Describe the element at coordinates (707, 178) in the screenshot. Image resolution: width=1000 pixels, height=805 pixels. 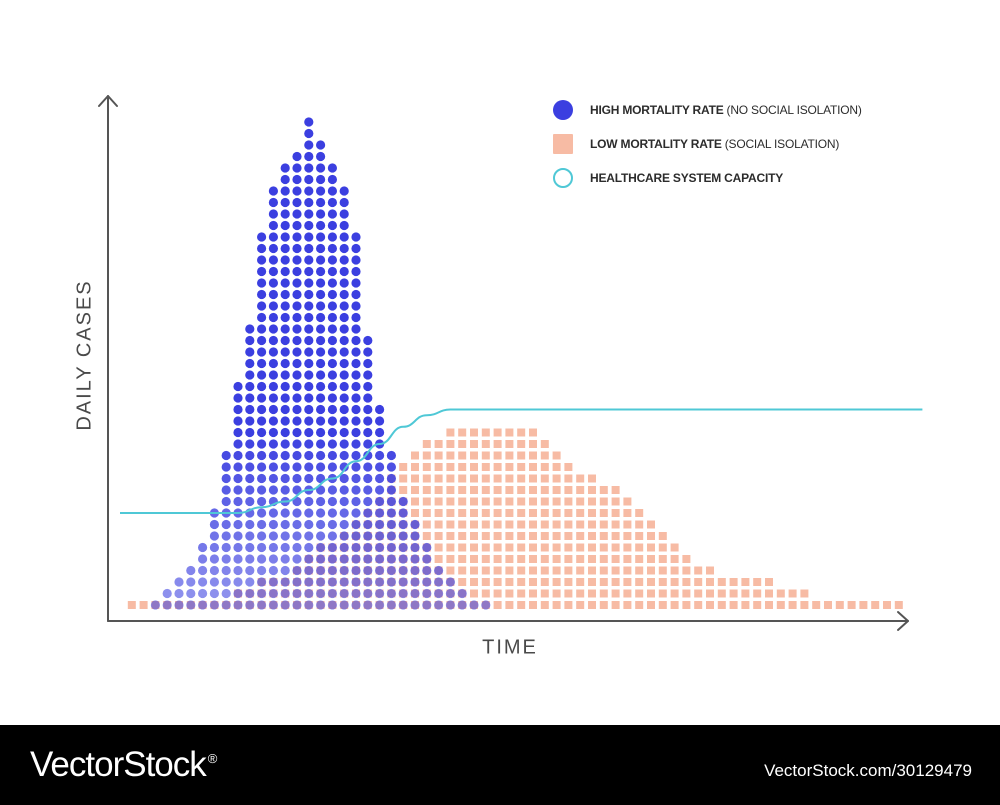
I see `legend-item-capacity: HEALTHCARE SYSTEM CAPACITY` at that location.